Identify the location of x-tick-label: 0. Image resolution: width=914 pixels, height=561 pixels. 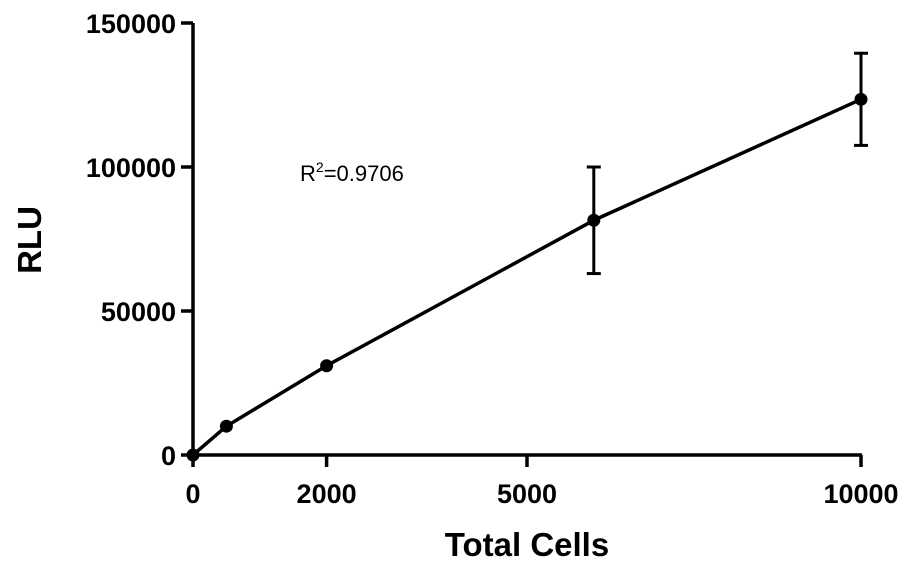
(192, 494).